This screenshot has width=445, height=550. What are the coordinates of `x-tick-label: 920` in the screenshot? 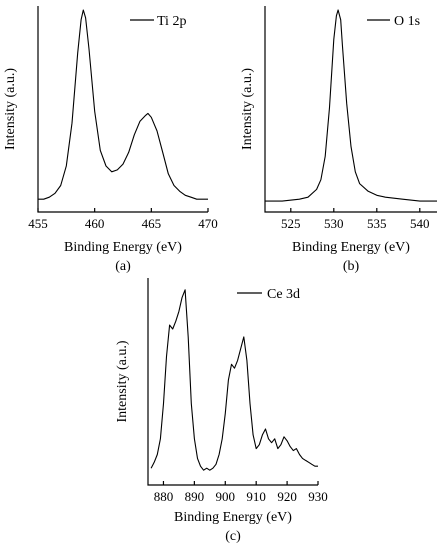 It's located at (287, 496).